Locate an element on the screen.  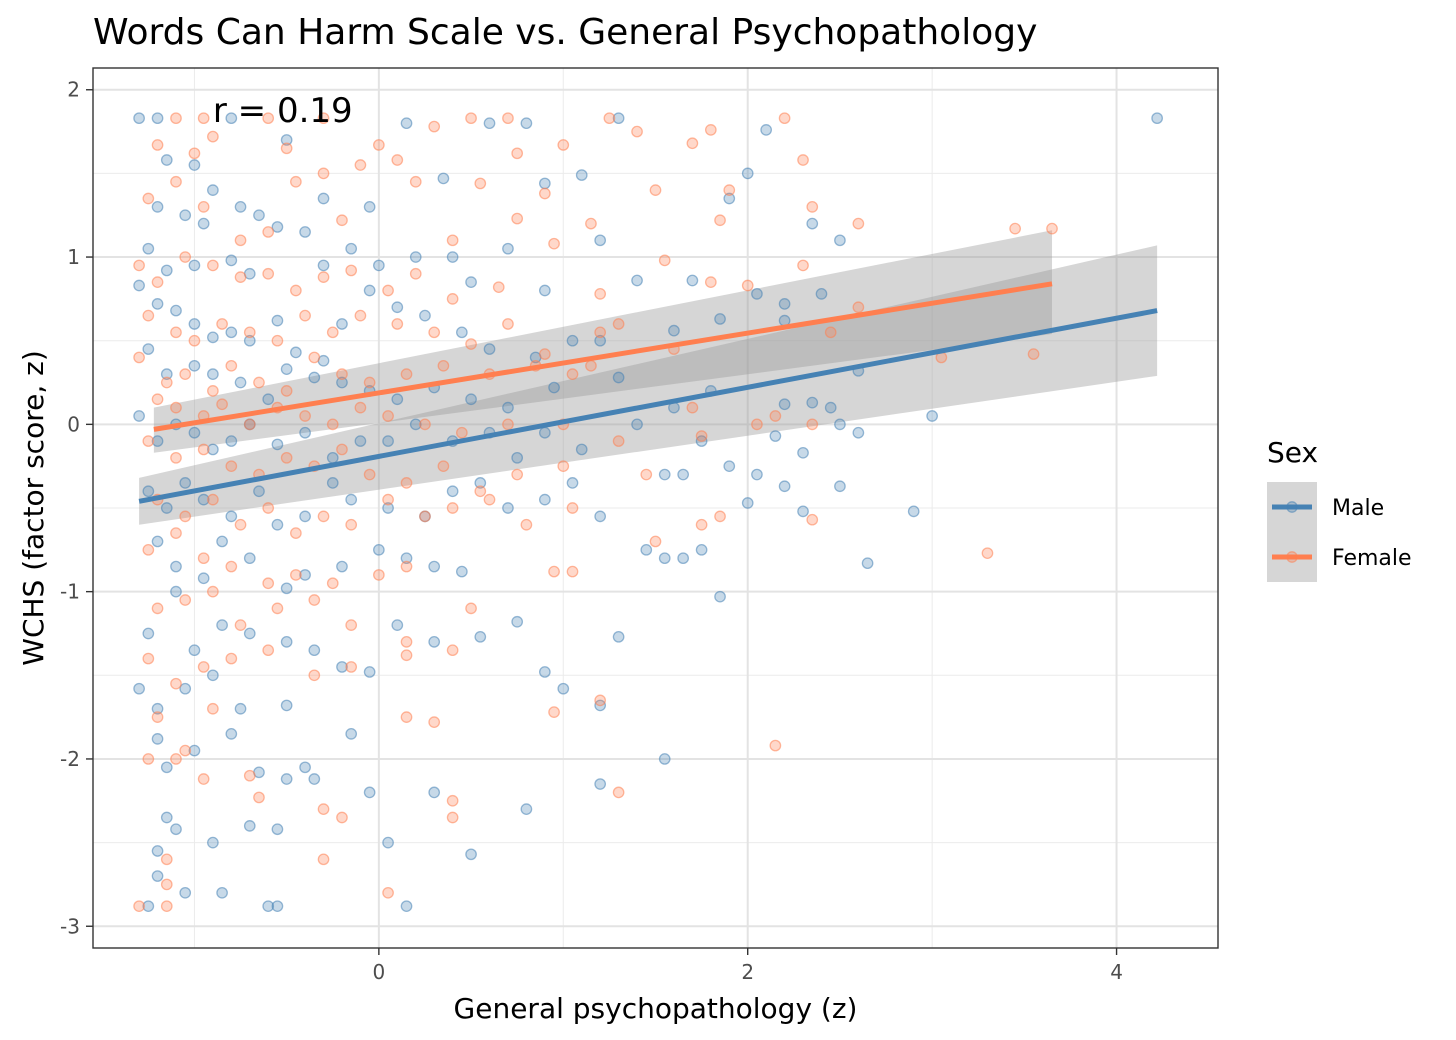
x-axis-title: General psychopathology (z) is located at coordinates (656, 1008).